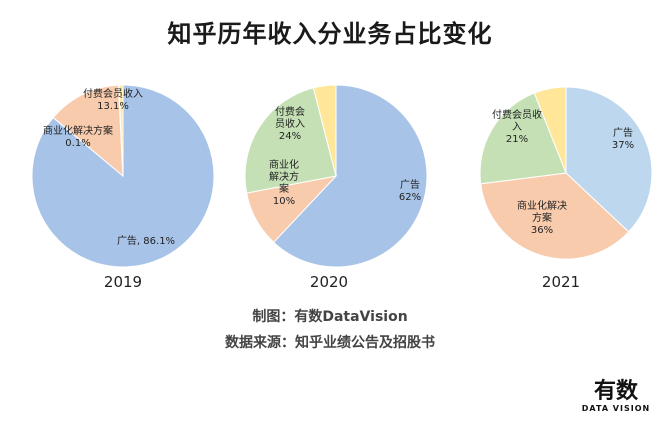  Describe the element at coordinates (330, 34) in the screenshot. I see `chart-title: 知乎历年收入分业务占比变化` at that location.